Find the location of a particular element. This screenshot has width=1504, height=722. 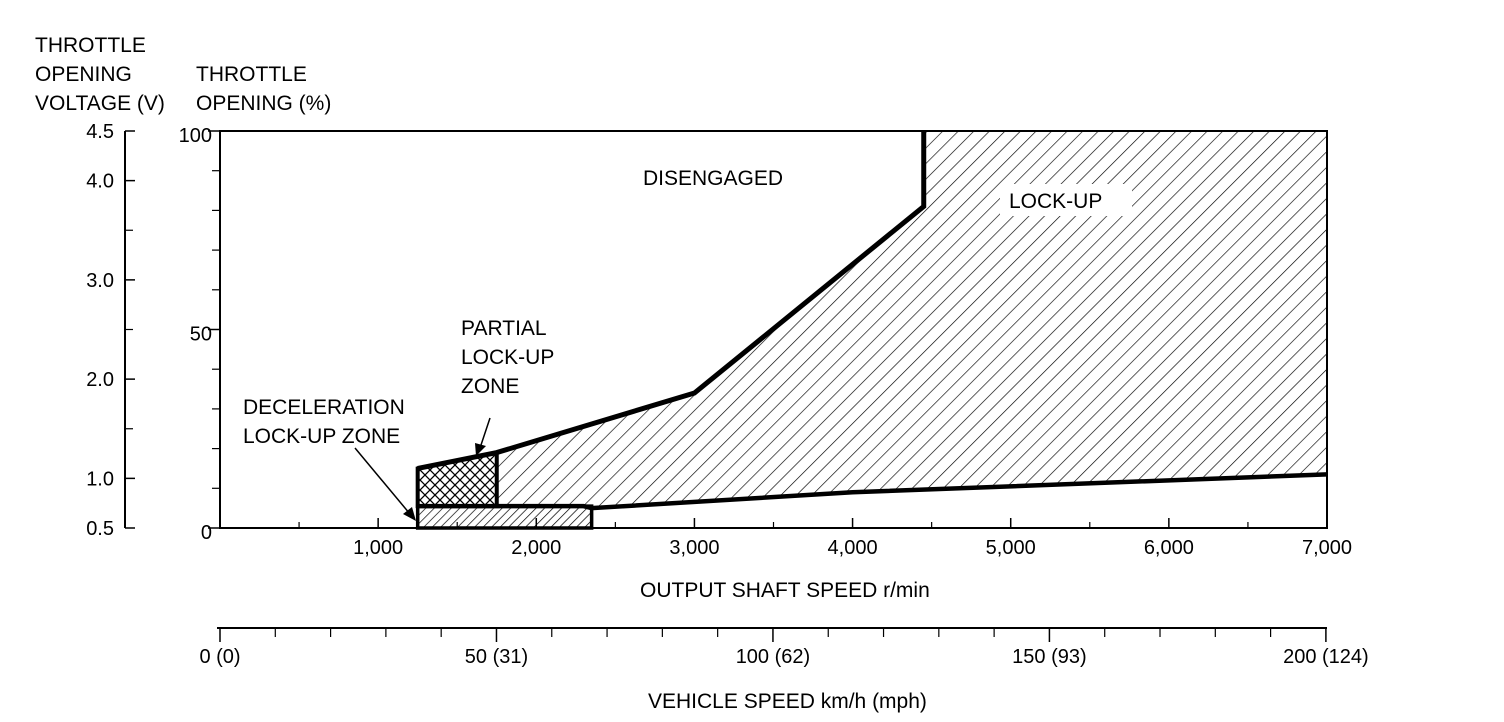

voltage-axis-ticks: 4.5 4.0 3.0 2.0 1.0 0.5 is located at coordinates (110, 330).